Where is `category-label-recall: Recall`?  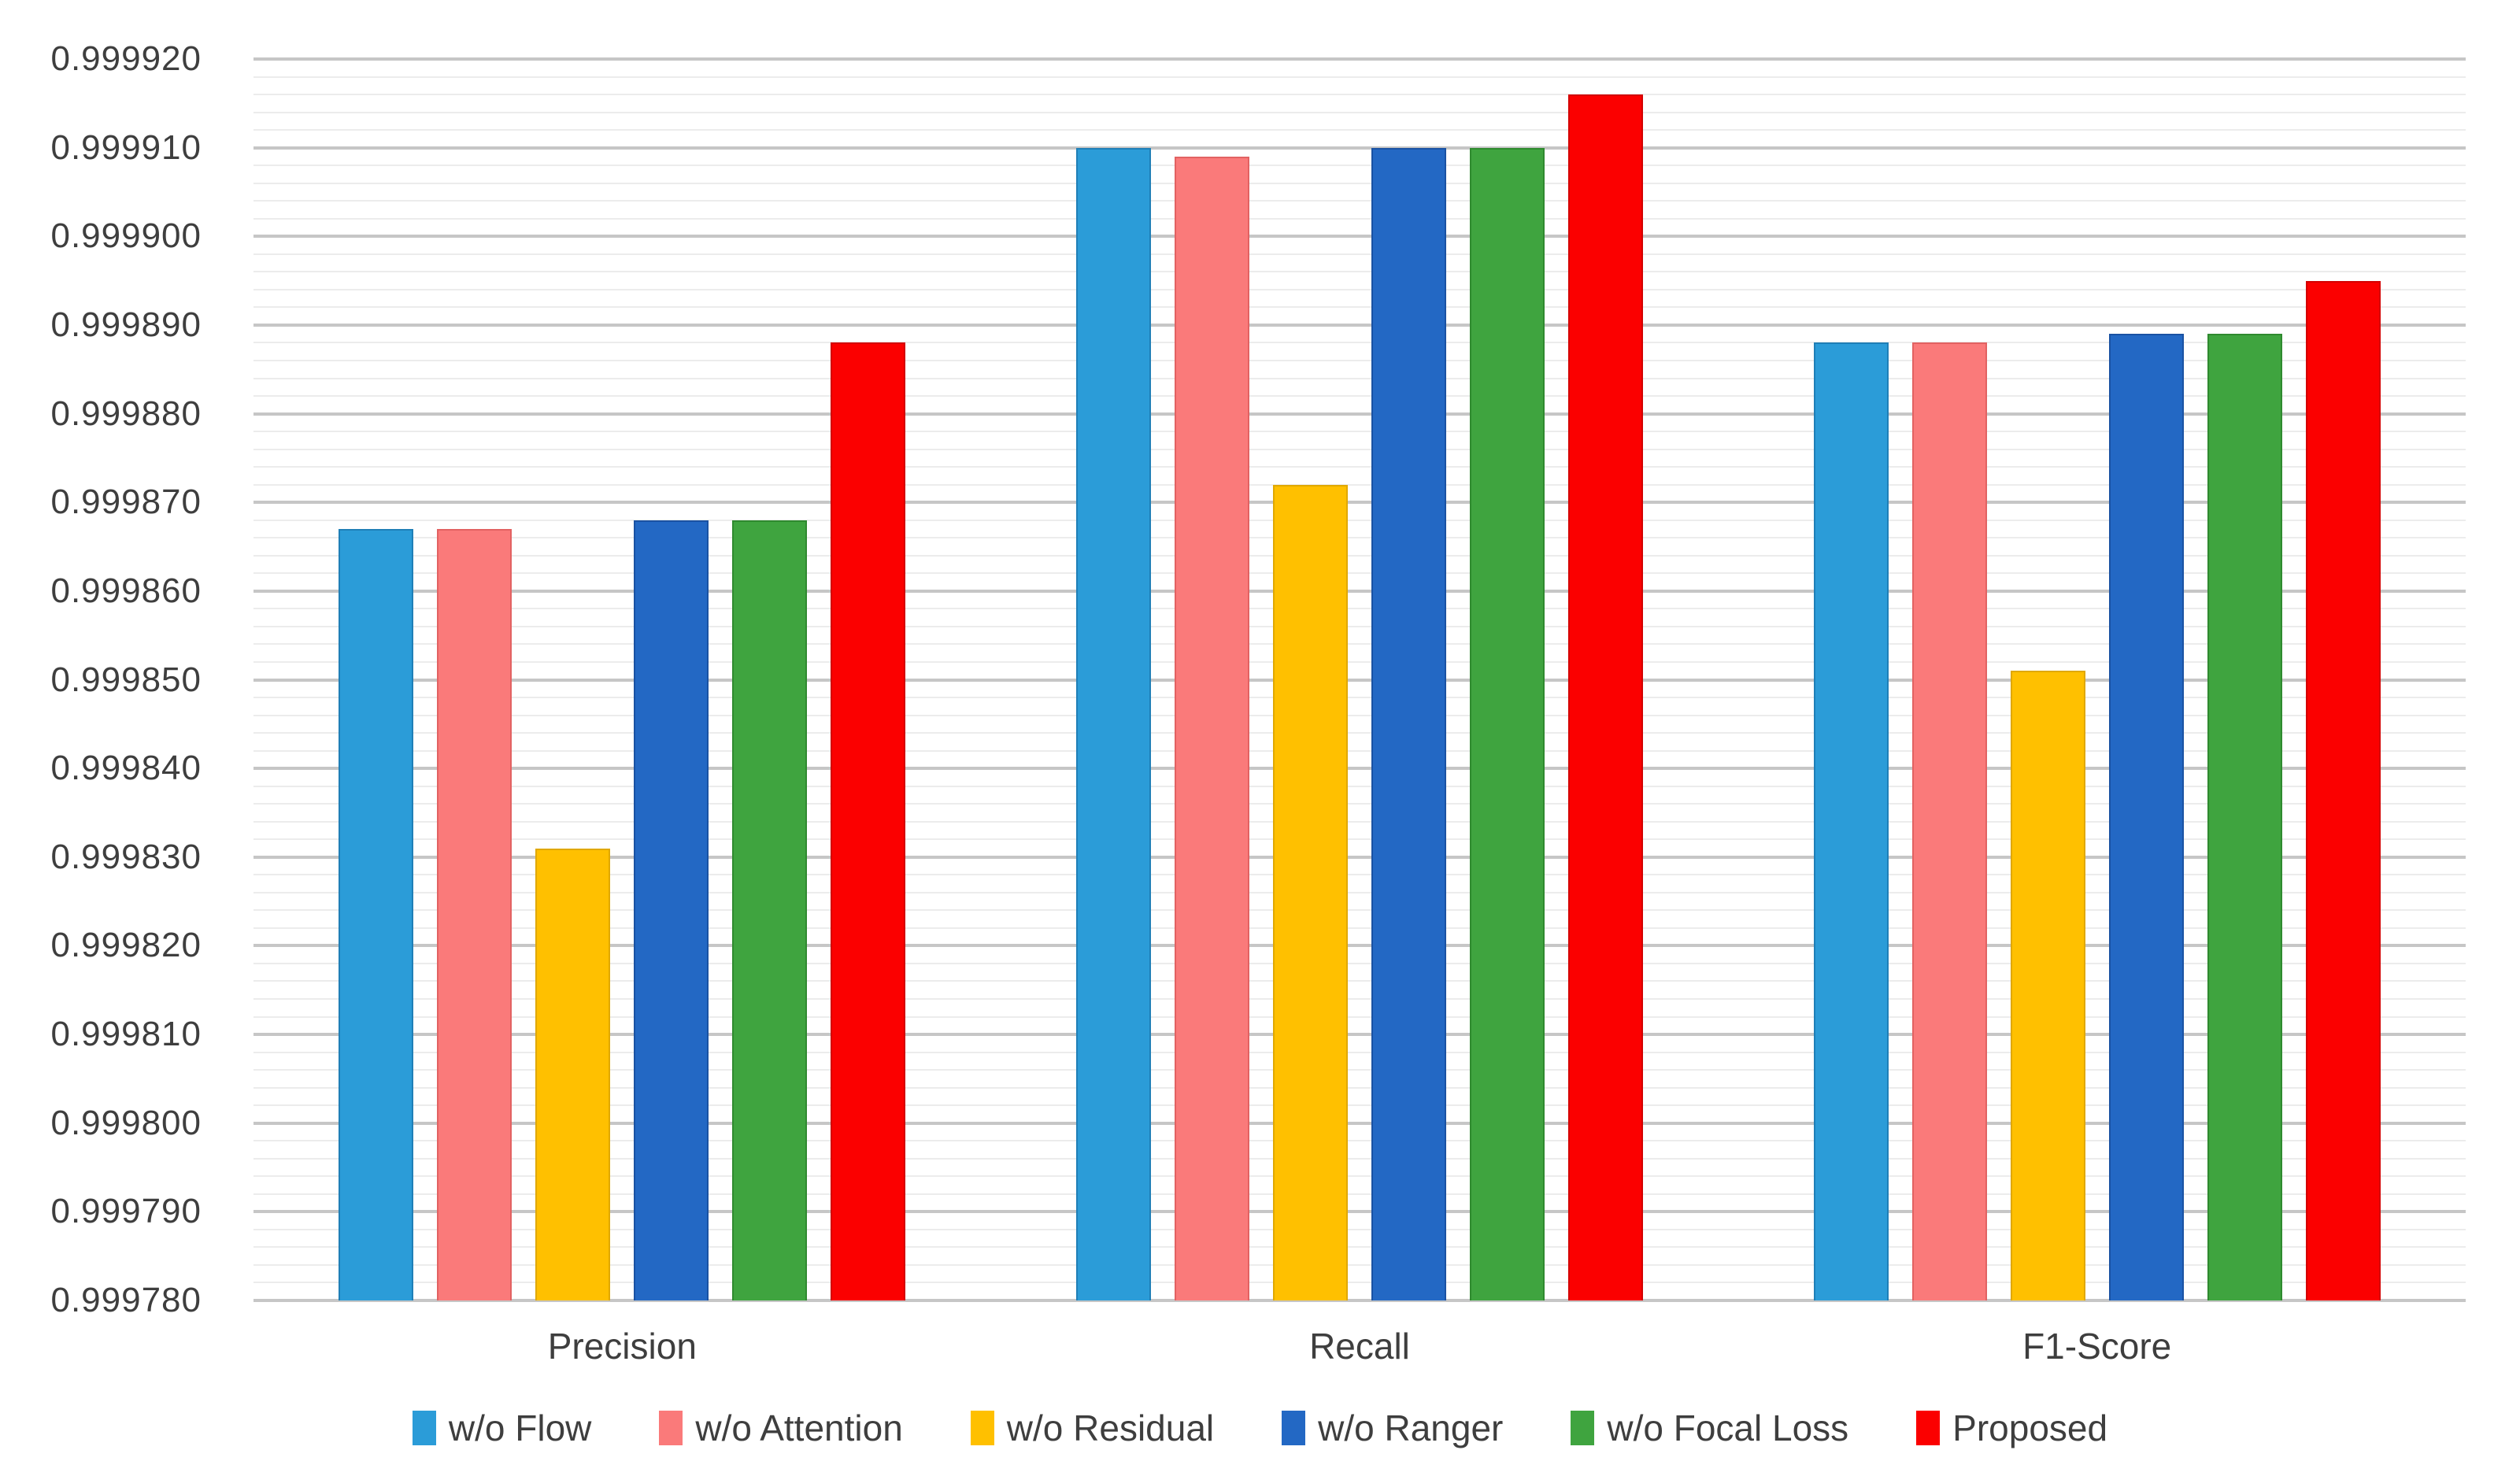
category-label-recall: Recall is located at coordinates (1359, 1346).